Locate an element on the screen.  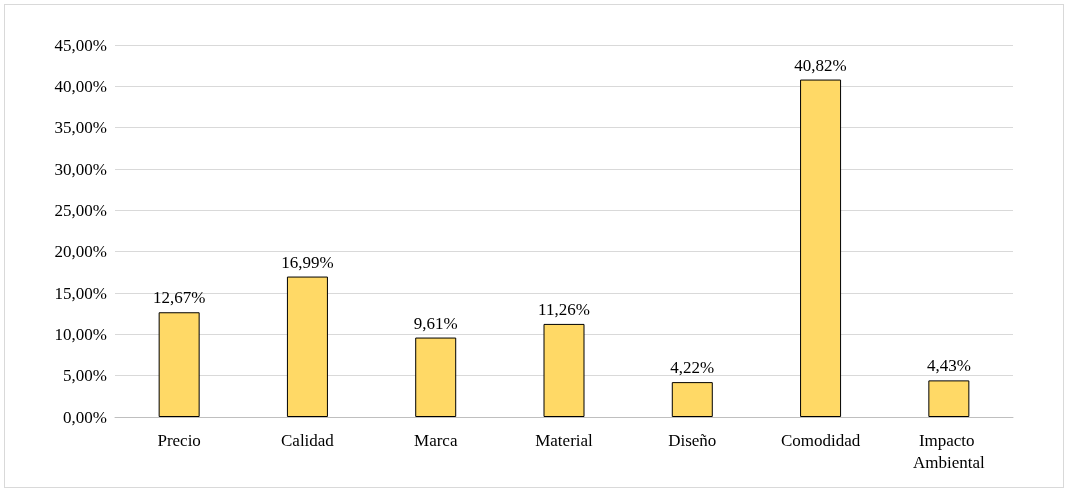
y-tick-label: 10,00% is located at coordinates (80, 334).